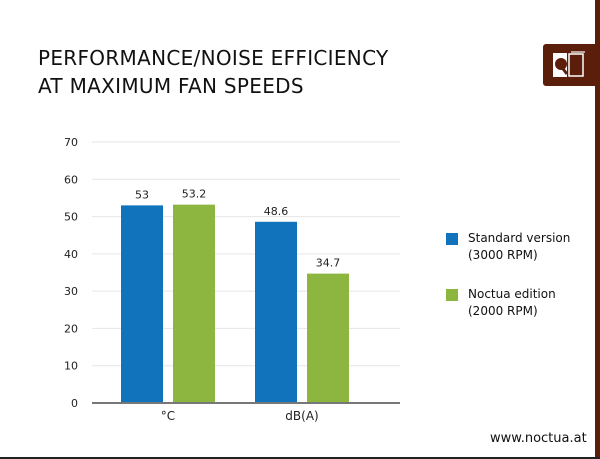 The image size is (600, 459). What do you see at coordinates (503, 255) in the screenshot?
I see `legend-sublabel: (3000 RPM)` at bounding box center [503, 255].